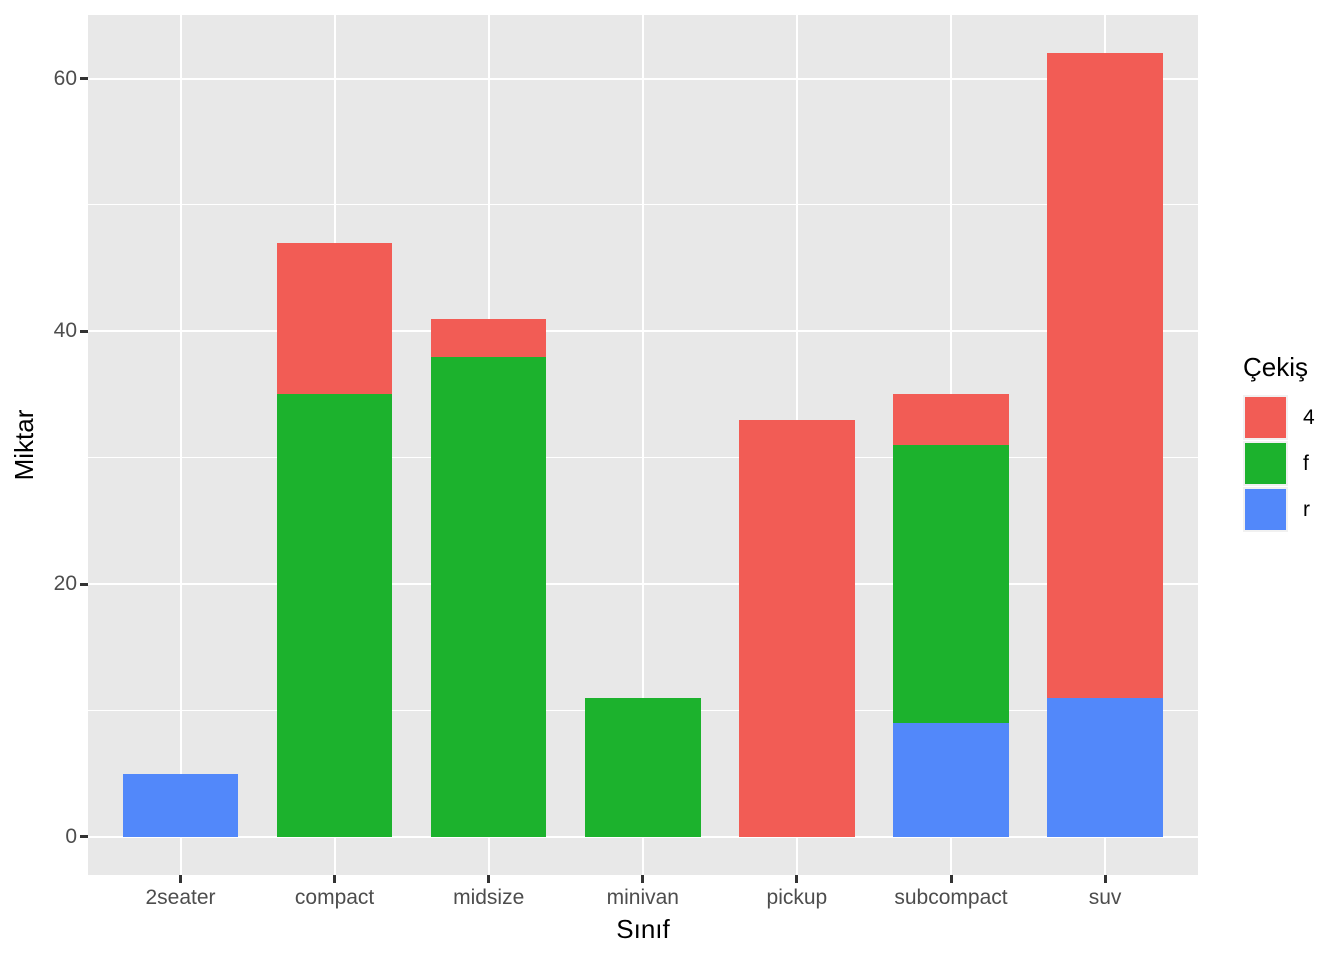 The height and width of the screenshot is (960, 1344). What do you see at coordinates (1293, 417) in the screenshot?
I see `legend-entry-4: 4` at bounding box center [1293, 417].